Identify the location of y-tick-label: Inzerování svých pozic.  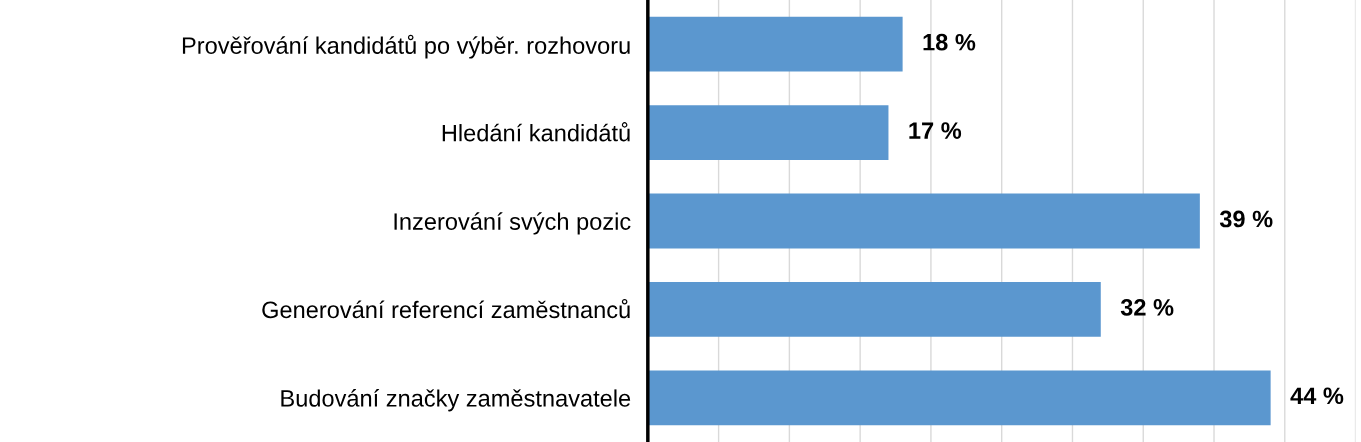
(512, 223).